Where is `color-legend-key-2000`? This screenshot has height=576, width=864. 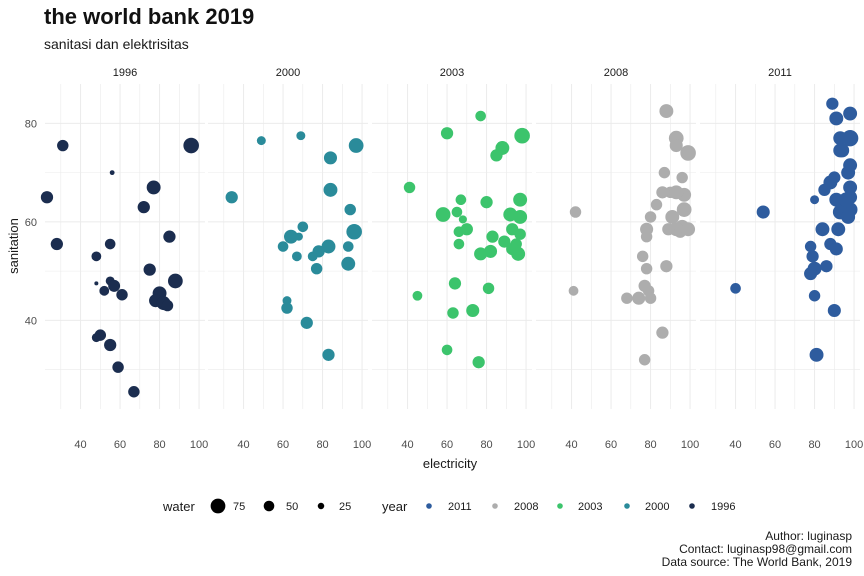
color-legend-key-2000 is located at coordinates (627, 506).